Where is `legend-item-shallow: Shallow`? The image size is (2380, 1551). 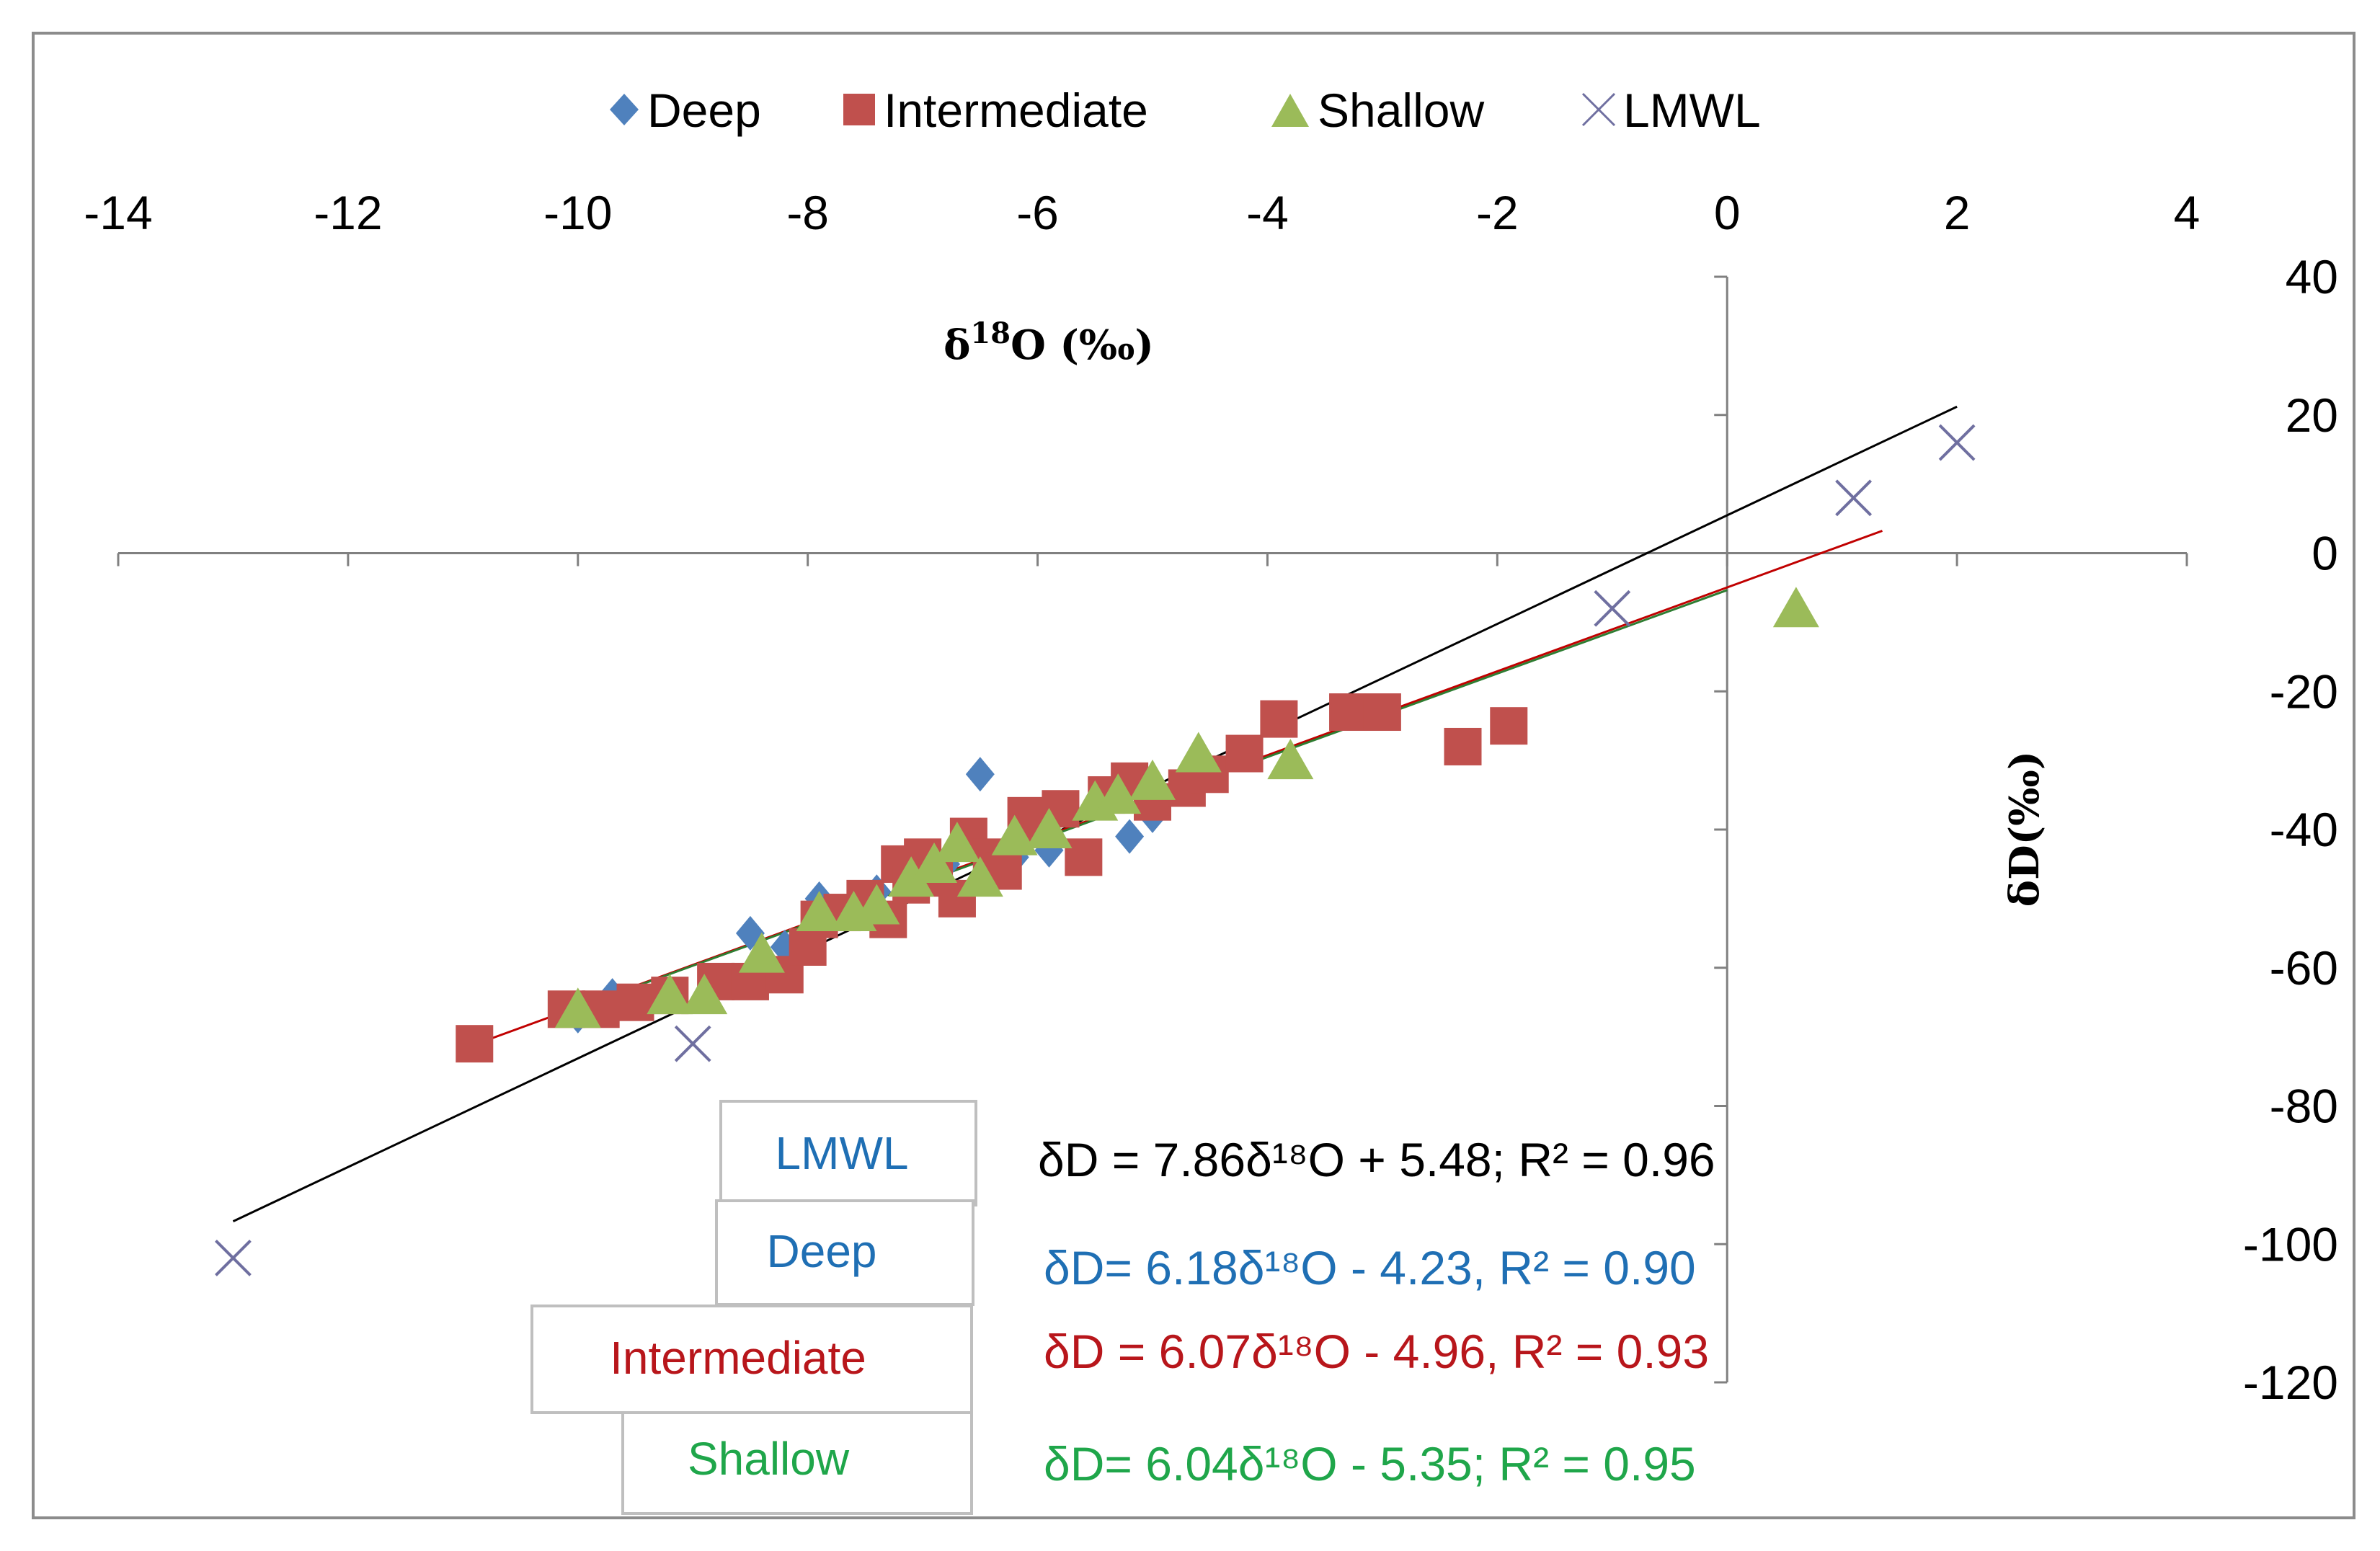
legend-item-shallow: Shallow is located at coordinates (1377, 110).